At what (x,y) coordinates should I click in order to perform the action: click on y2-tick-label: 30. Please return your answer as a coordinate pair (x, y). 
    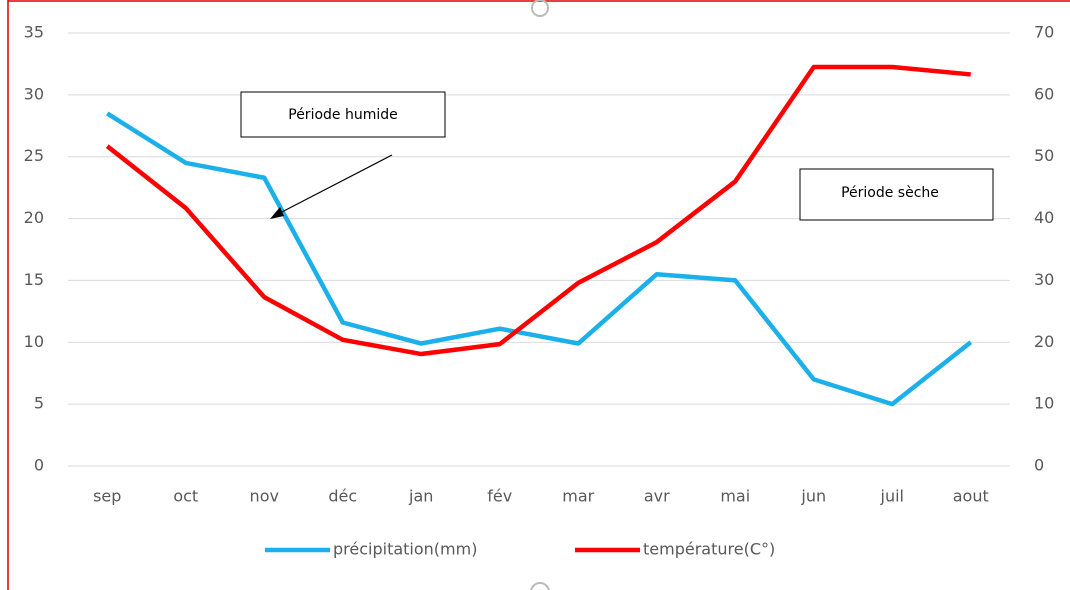
    Looking at the image, I should click on (1044, 279).